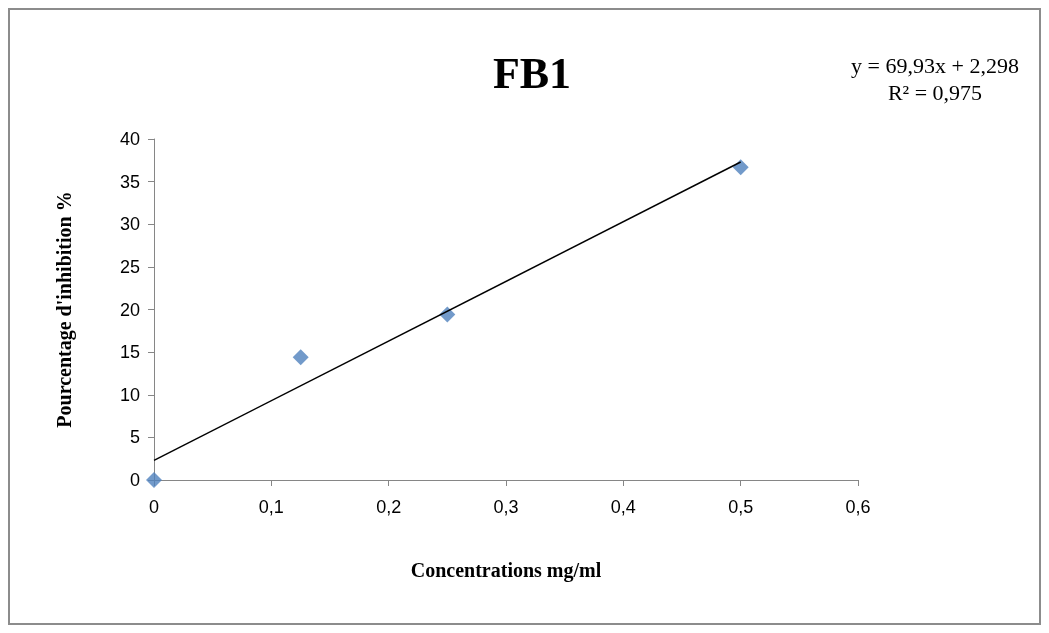  Describe the element at coordinates (129, 224) in the screenshot. I see `y-tick-label: 30` at that location.